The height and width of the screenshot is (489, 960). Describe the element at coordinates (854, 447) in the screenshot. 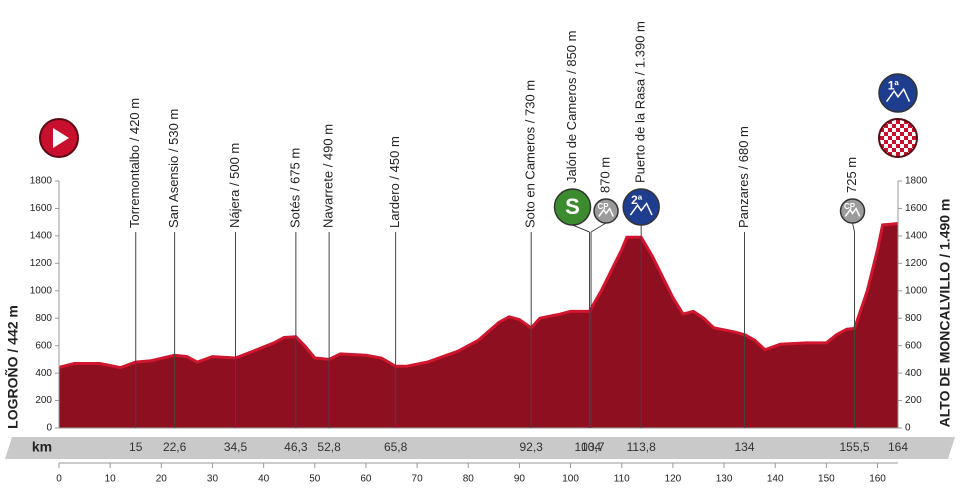

I see `waypoint-km: 155,5` at that location.